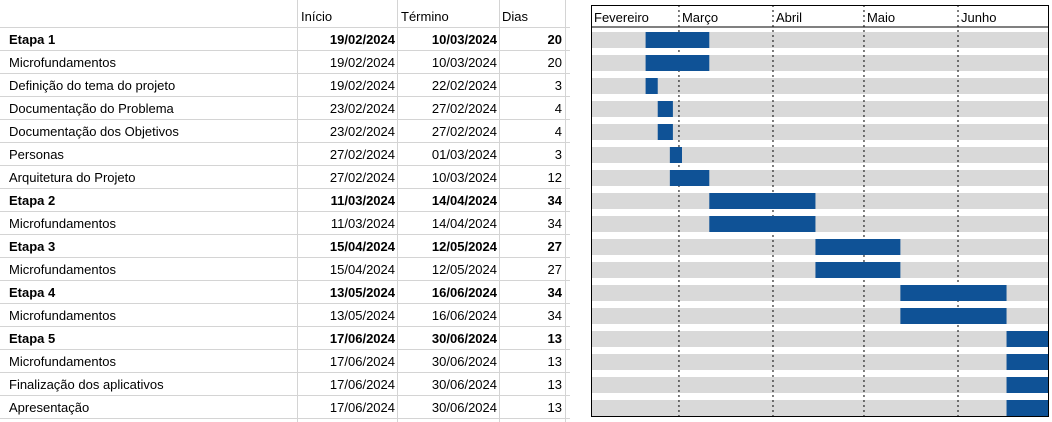 The image size is (1052, 422). What do you see at coordinates (285, 223) in the screenshot?
I see `table-row: Microfundamentos 11/03/2024 14/04/2024 34` at bounding box center [285, 223].